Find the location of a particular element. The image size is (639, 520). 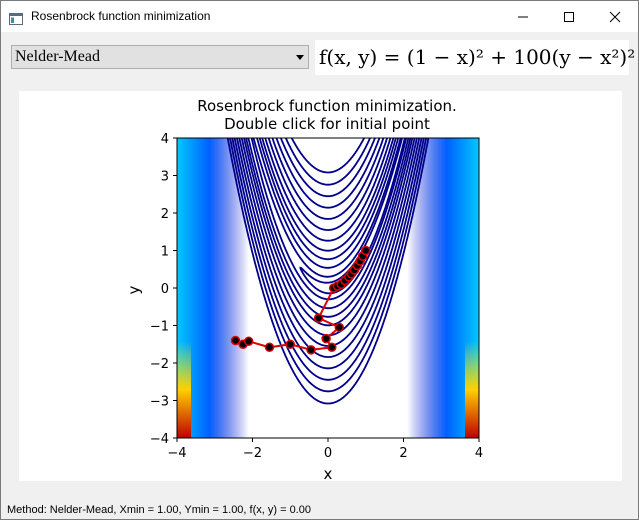

chart-subtitle: Double click for initial point is located at coordinates (327, 124).